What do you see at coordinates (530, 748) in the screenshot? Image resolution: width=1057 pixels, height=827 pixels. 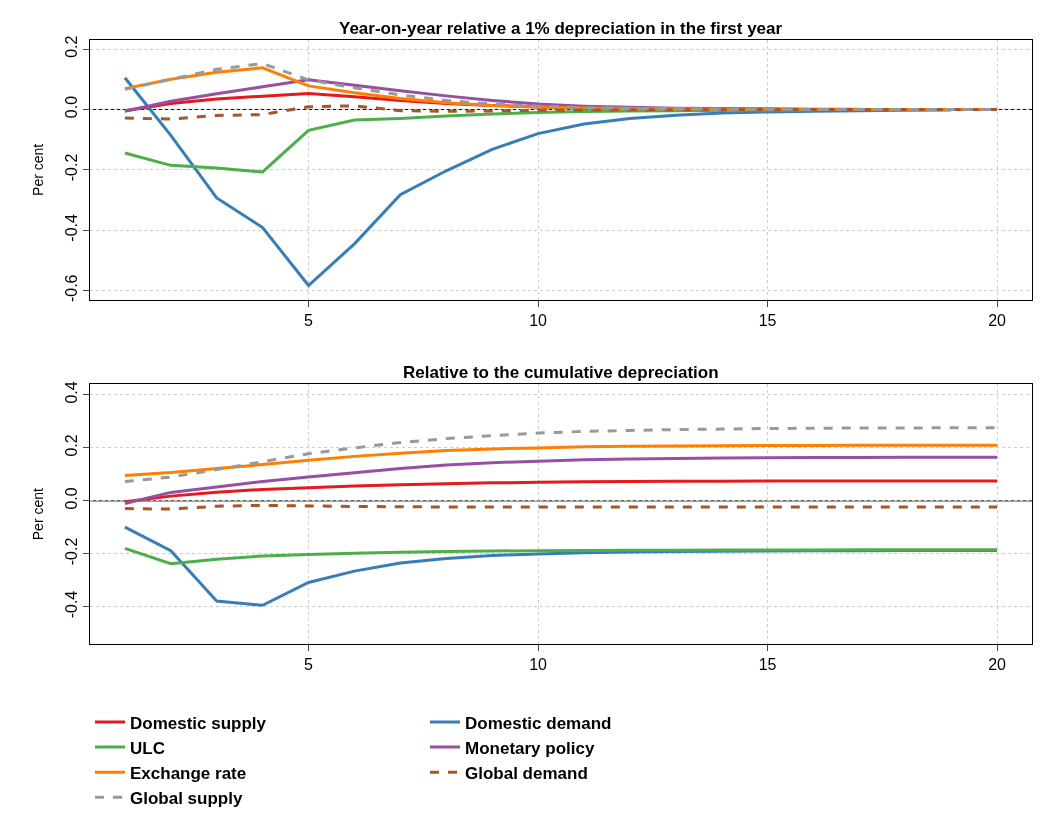 I see `legend-label: Monetary policy` at bounding box center [530, 748].